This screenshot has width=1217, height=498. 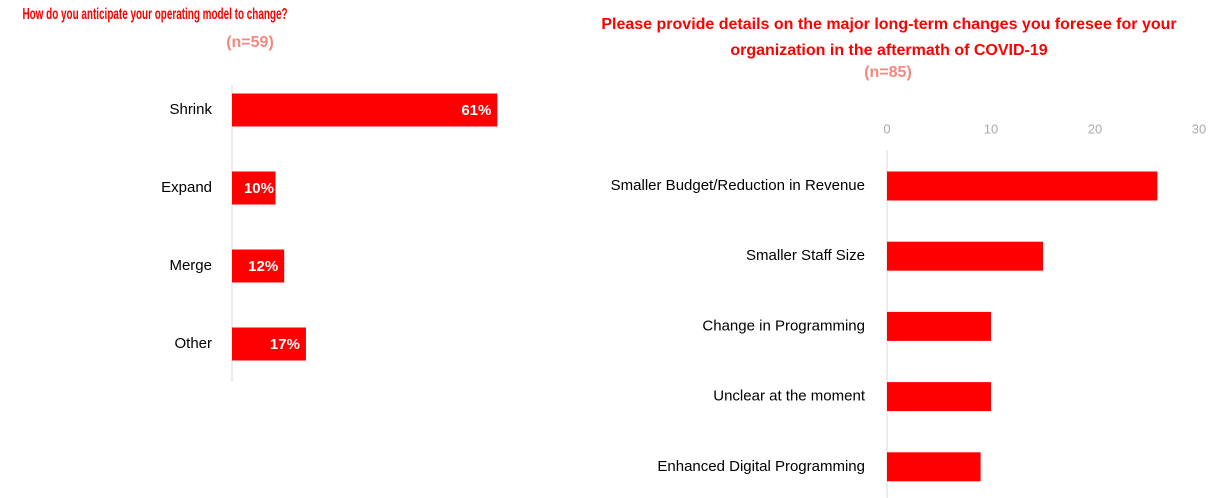 What do you see at coordinates (783, 325) in the screenshot?
I see `y-tick-label: Change in Programming` at bounding box center [783, 325].